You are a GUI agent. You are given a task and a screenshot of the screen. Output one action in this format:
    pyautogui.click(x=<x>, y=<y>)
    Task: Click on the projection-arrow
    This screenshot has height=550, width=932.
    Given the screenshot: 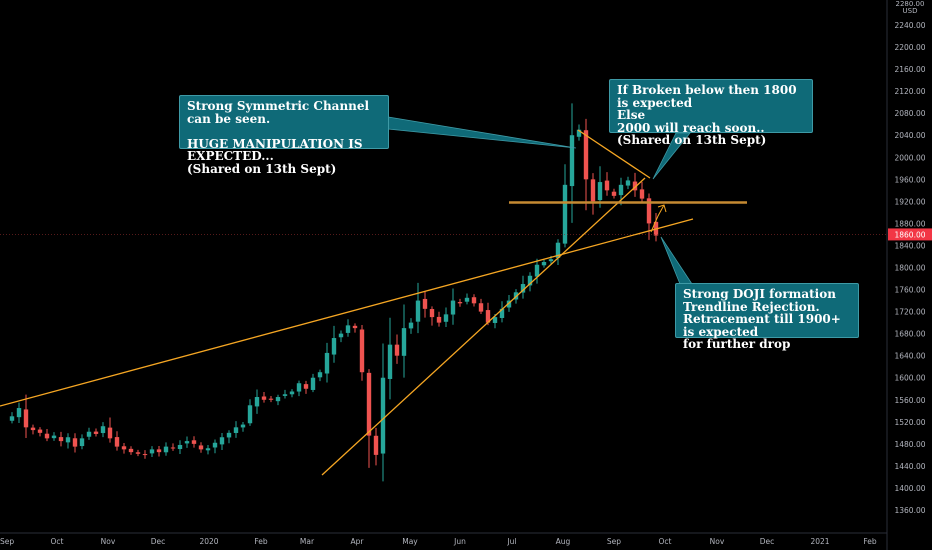 What is the action you would take?
    pyautogui.click(x=657, y=218)
    